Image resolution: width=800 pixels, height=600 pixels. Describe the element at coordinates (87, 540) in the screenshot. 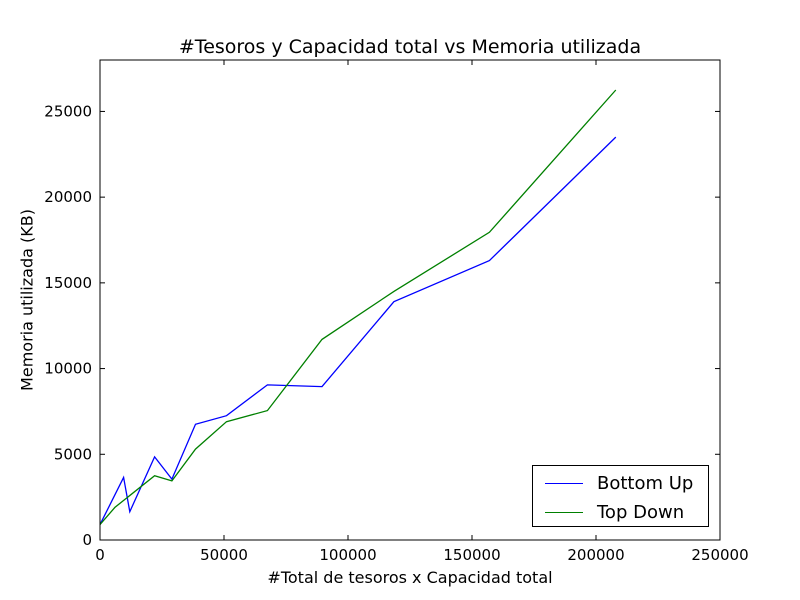

I see `y-tick-label: 0` at that location.